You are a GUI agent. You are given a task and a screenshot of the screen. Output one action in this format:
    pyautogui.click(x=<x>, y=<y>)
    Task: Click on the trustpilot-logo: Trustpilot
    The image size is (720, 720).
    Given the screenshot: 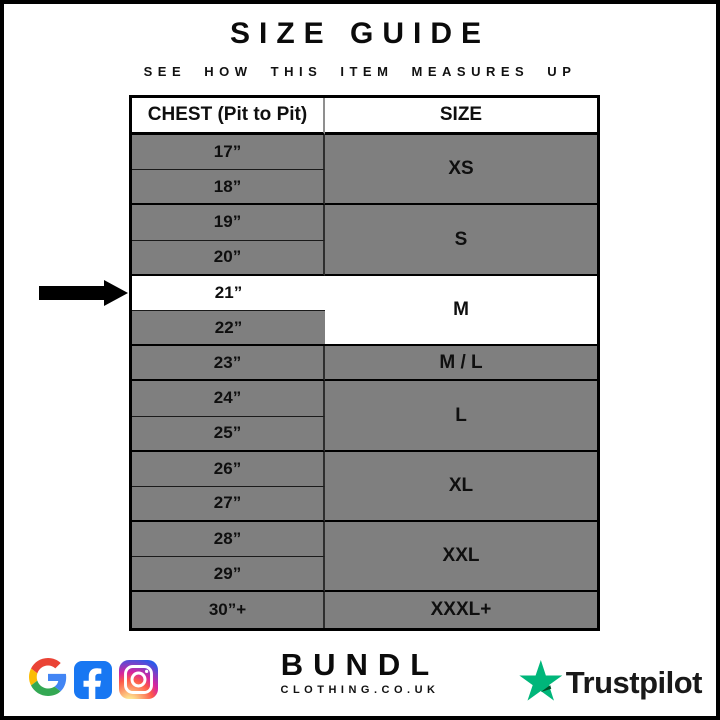 What is the action you would take?
    pyautogui.click(x=611, y=683)
    